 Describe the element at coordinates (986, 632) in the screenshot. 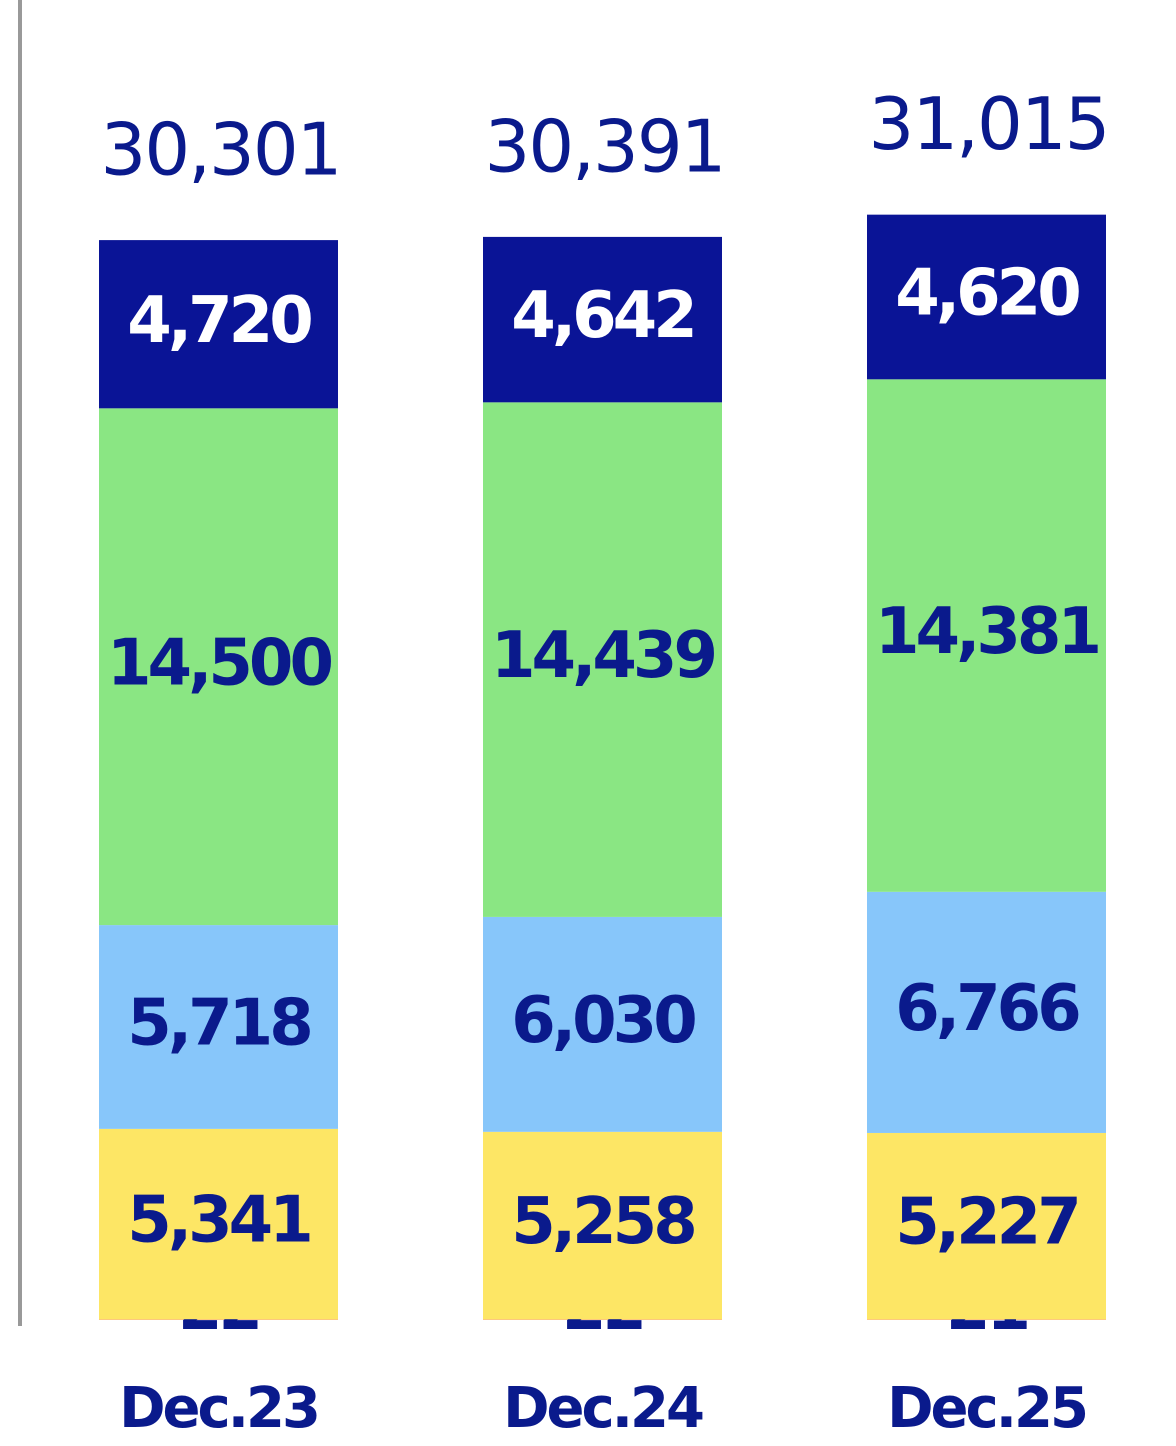

I see `value-label: 14,381` at that location.